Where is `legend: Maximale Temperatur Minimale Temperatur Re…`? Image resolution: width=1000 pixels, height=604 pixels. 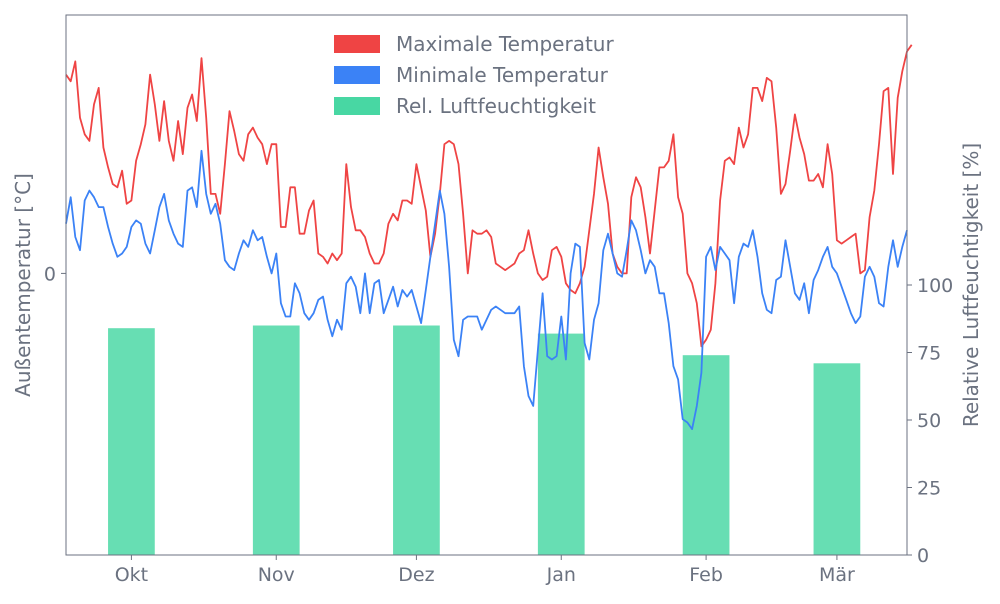 legend: Maximale Temperatur Minimale Temperatur Re… is located at coordinates (474, 75).